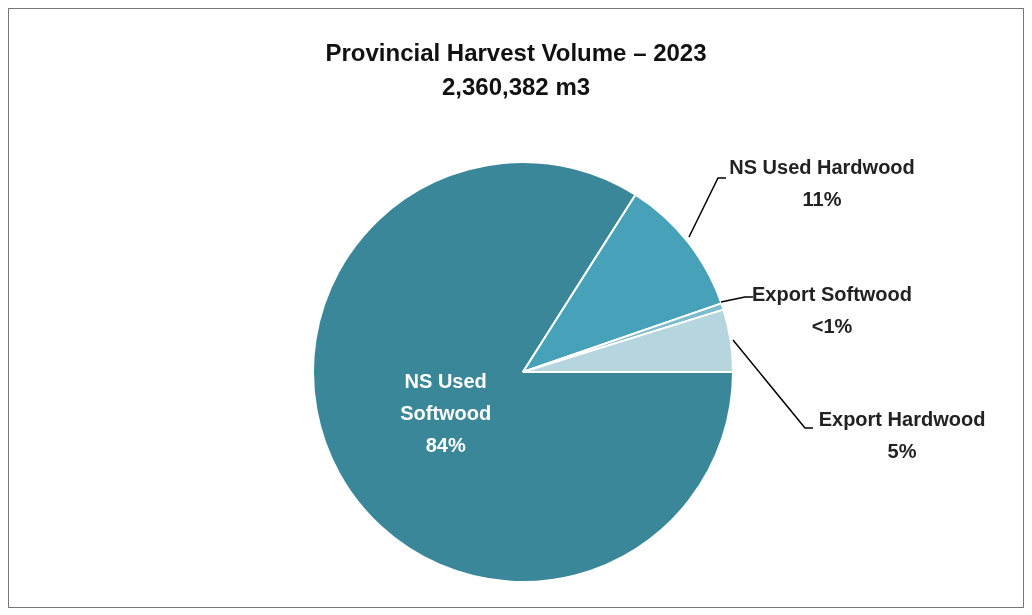  I want to click on slice-label: NS Used Hardwood, so click(822, 166).